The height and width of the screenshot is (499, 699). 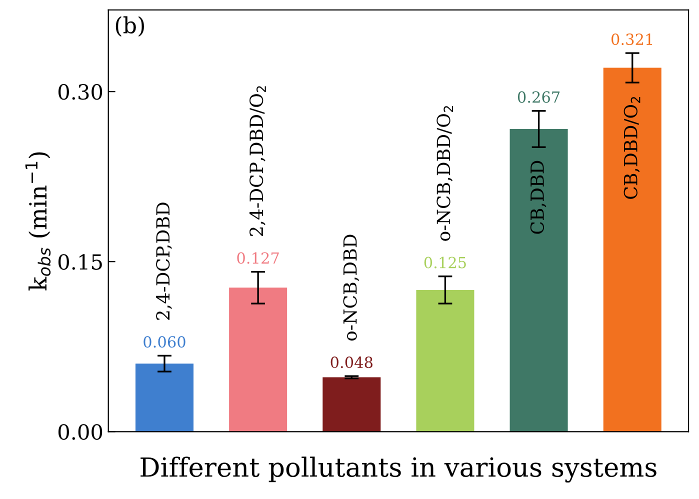 I want to click on x-tick-label: o-NCB,DBD/O$_{2}$, so click(x=445, y=173).